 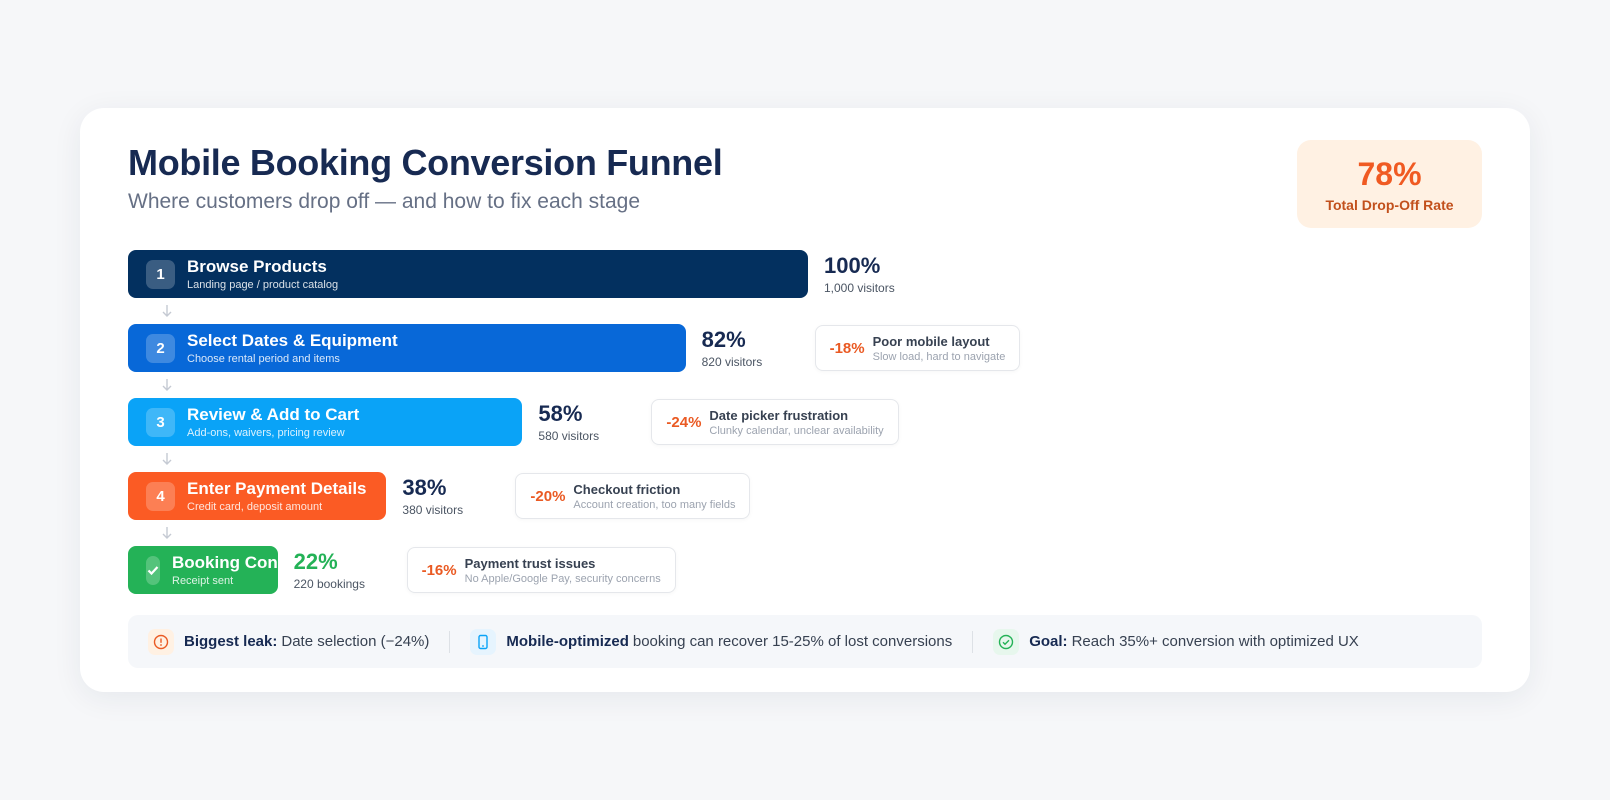 What do you see at coordinates (257, 266) in the screenshot?
I see `stage-name: Browse Products` at bounding box center [257, 266].